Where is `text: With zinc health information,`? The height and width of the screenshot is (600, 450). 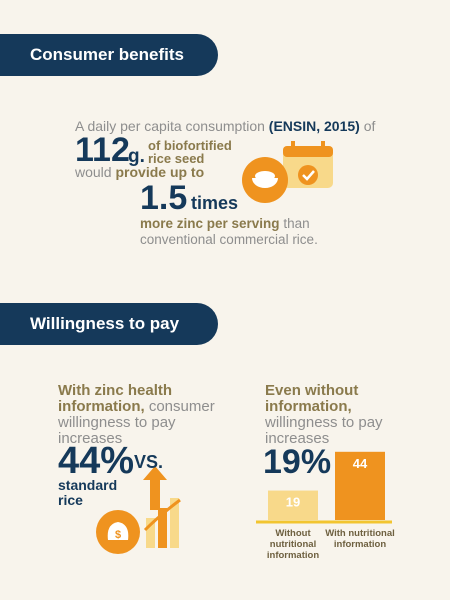
text: With zinc health information, is located at coordinates (115, 398).